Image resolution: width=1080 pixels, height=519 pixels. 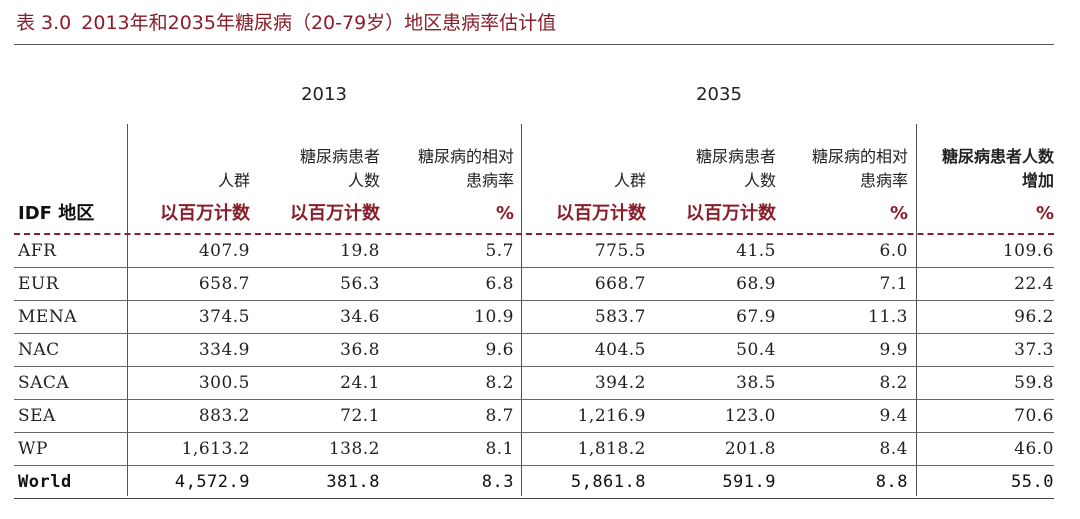 What do you see at coordinates (499, 284) in the screenshot?
I see `value-cell: 6.8` at bounding box center [499, 284].